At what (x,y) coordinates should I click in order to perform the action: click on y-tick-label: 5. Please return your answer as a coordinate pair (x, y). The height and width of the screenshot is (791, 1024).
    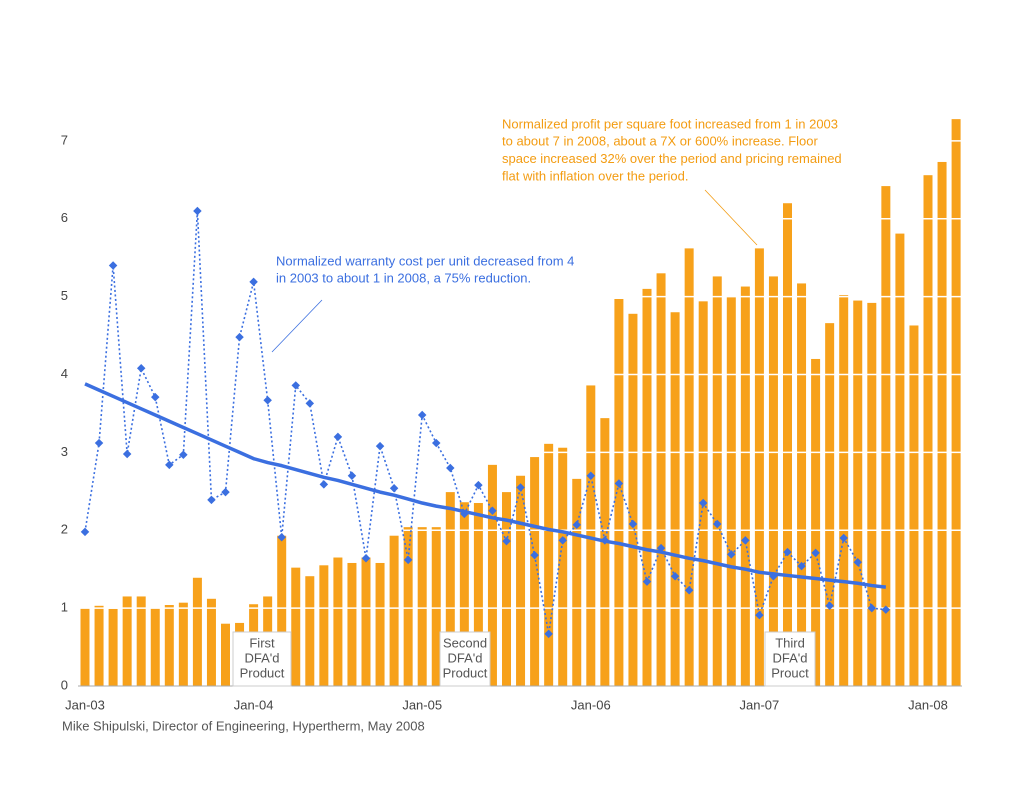
    Looking at the image, I should click on (64, 295).